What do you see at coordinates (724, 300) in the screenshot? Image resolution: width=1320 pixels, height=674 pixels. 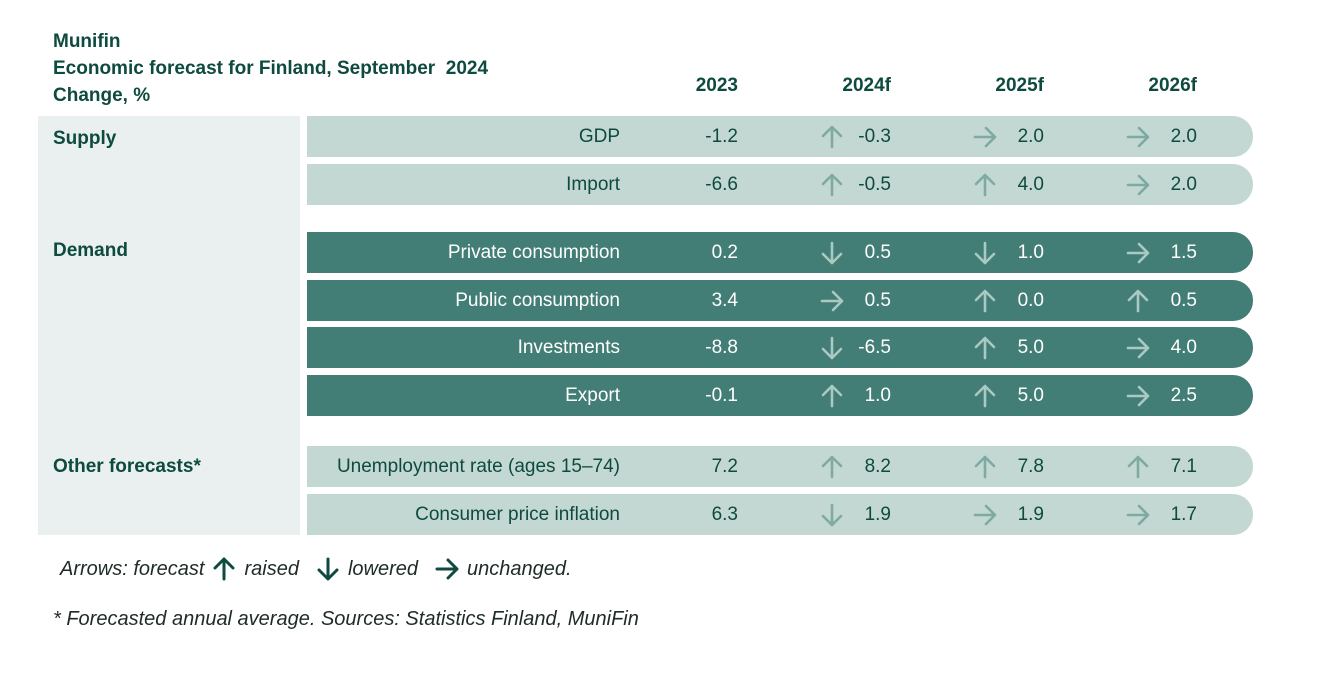 I see `value-cell-2023: 3.4` at bounding box center [724, 300].